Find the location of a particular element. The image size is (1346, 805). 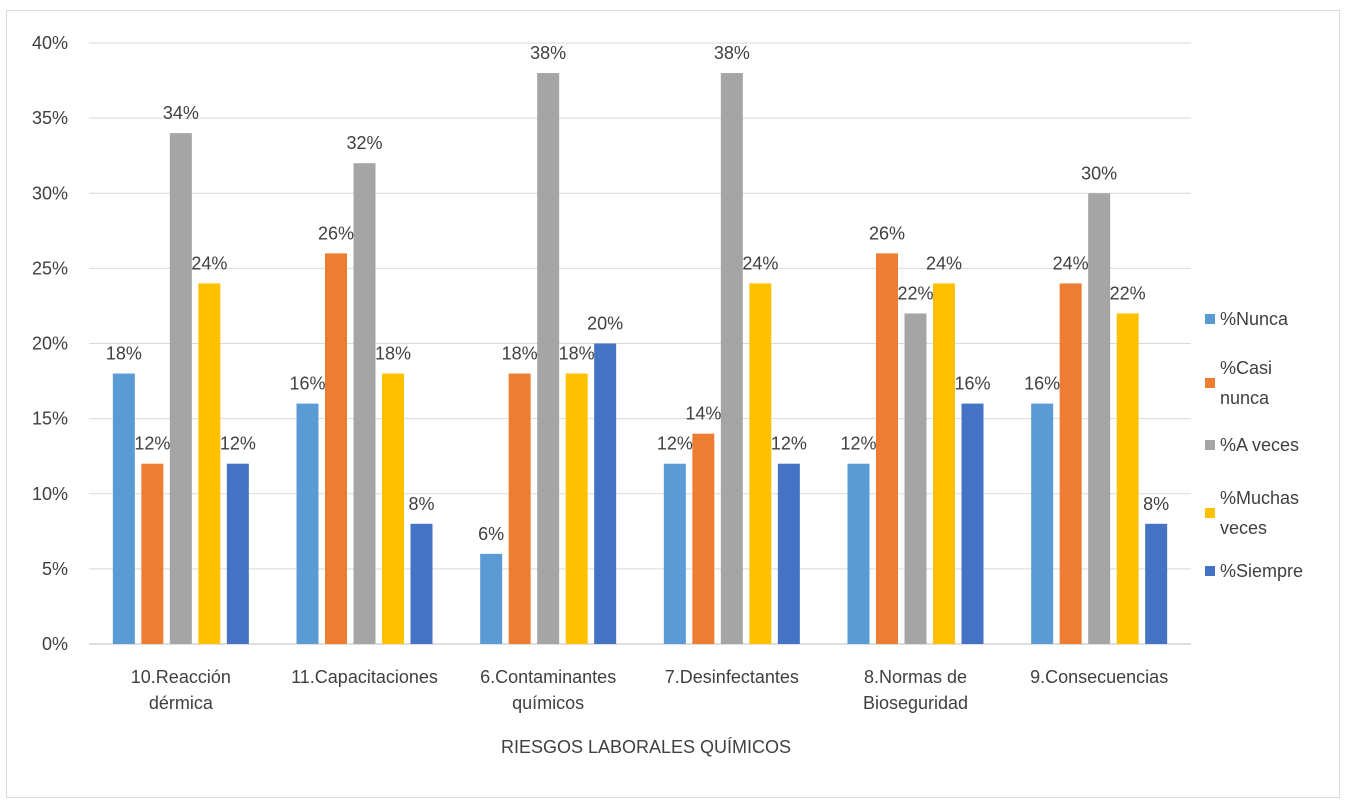

data-label: 30% is located at coordinates (1099, 173).